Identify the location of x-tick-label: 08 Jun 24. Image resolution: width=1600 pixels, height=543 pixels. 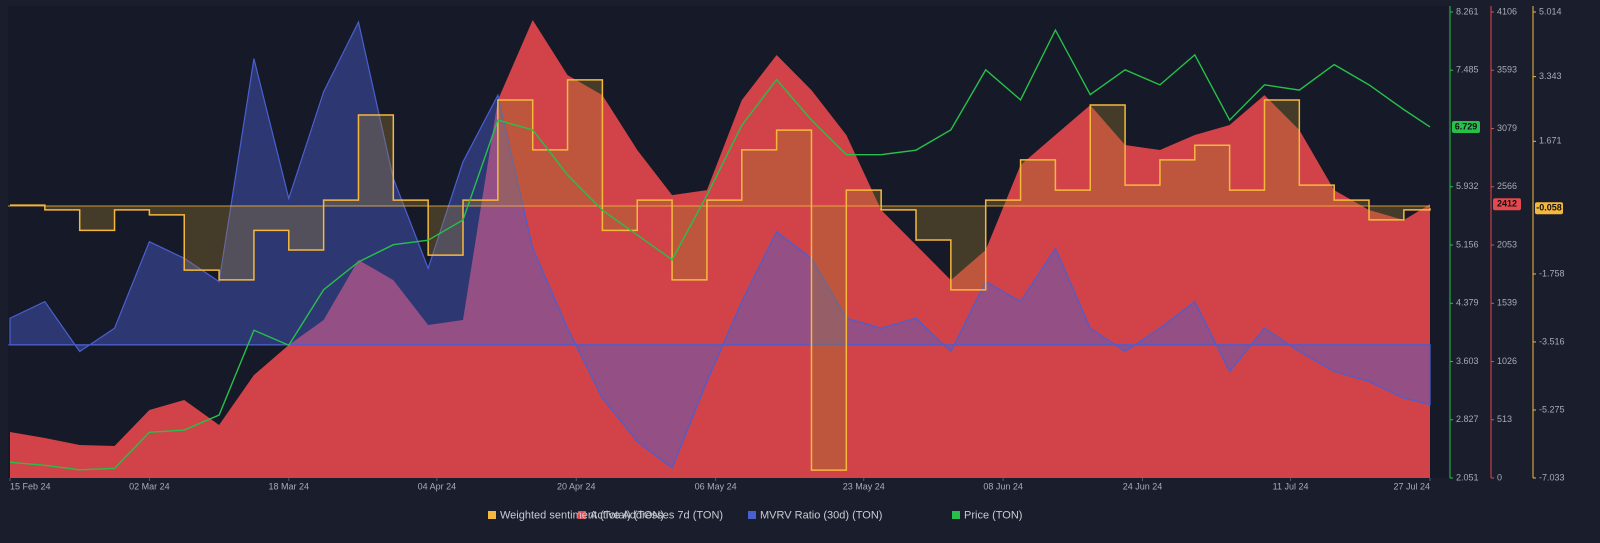
(1003, 486).